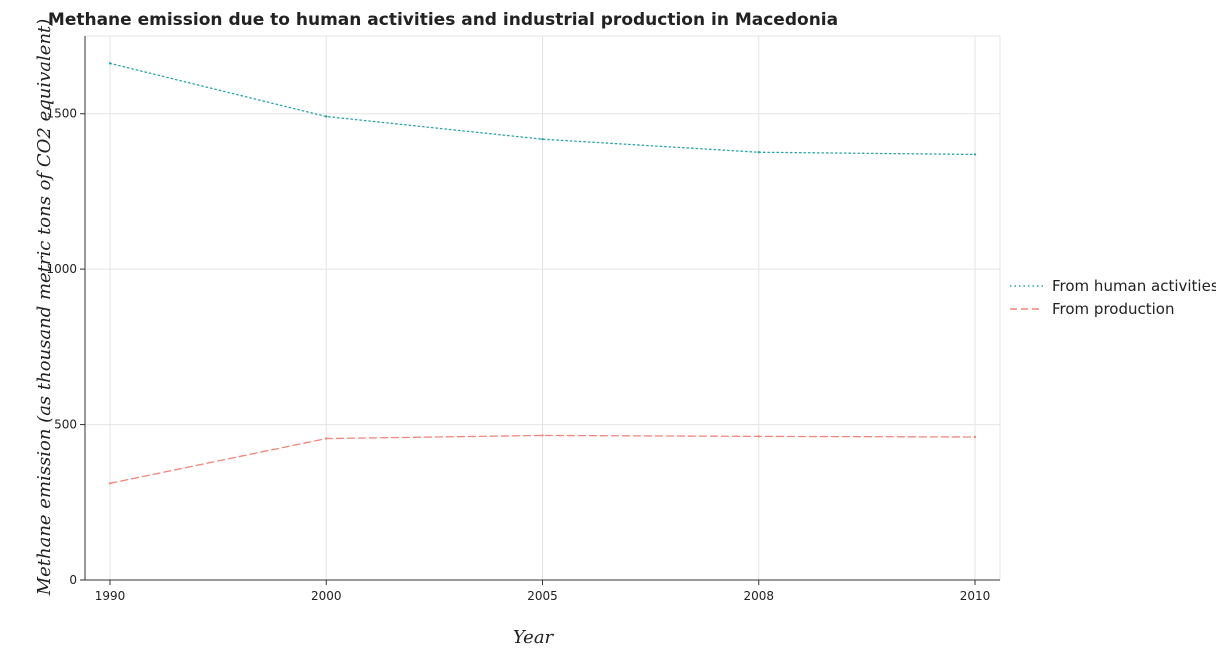 The height and width of the screenshot is (650, 1216). What do you see at coordinates (65, 425) in the screenshot?
I see `y-tick-label: 500` at bounding box center [65, 425].